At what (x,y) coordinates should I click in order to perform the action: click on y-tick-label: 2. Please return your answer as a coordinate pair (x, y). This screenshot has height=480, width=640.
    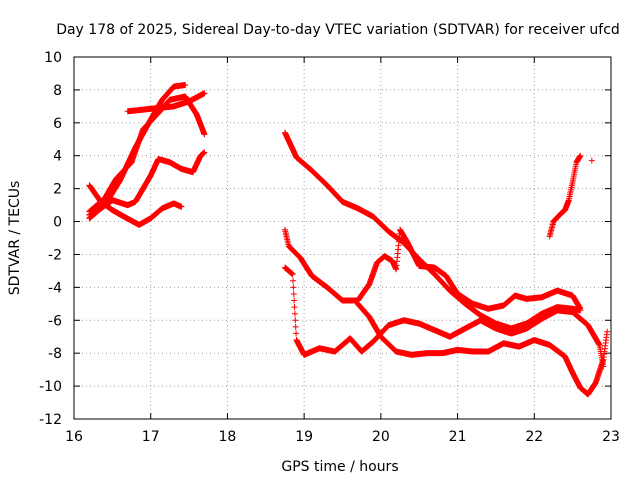
    Looking at the image, I should click on (57, 190).